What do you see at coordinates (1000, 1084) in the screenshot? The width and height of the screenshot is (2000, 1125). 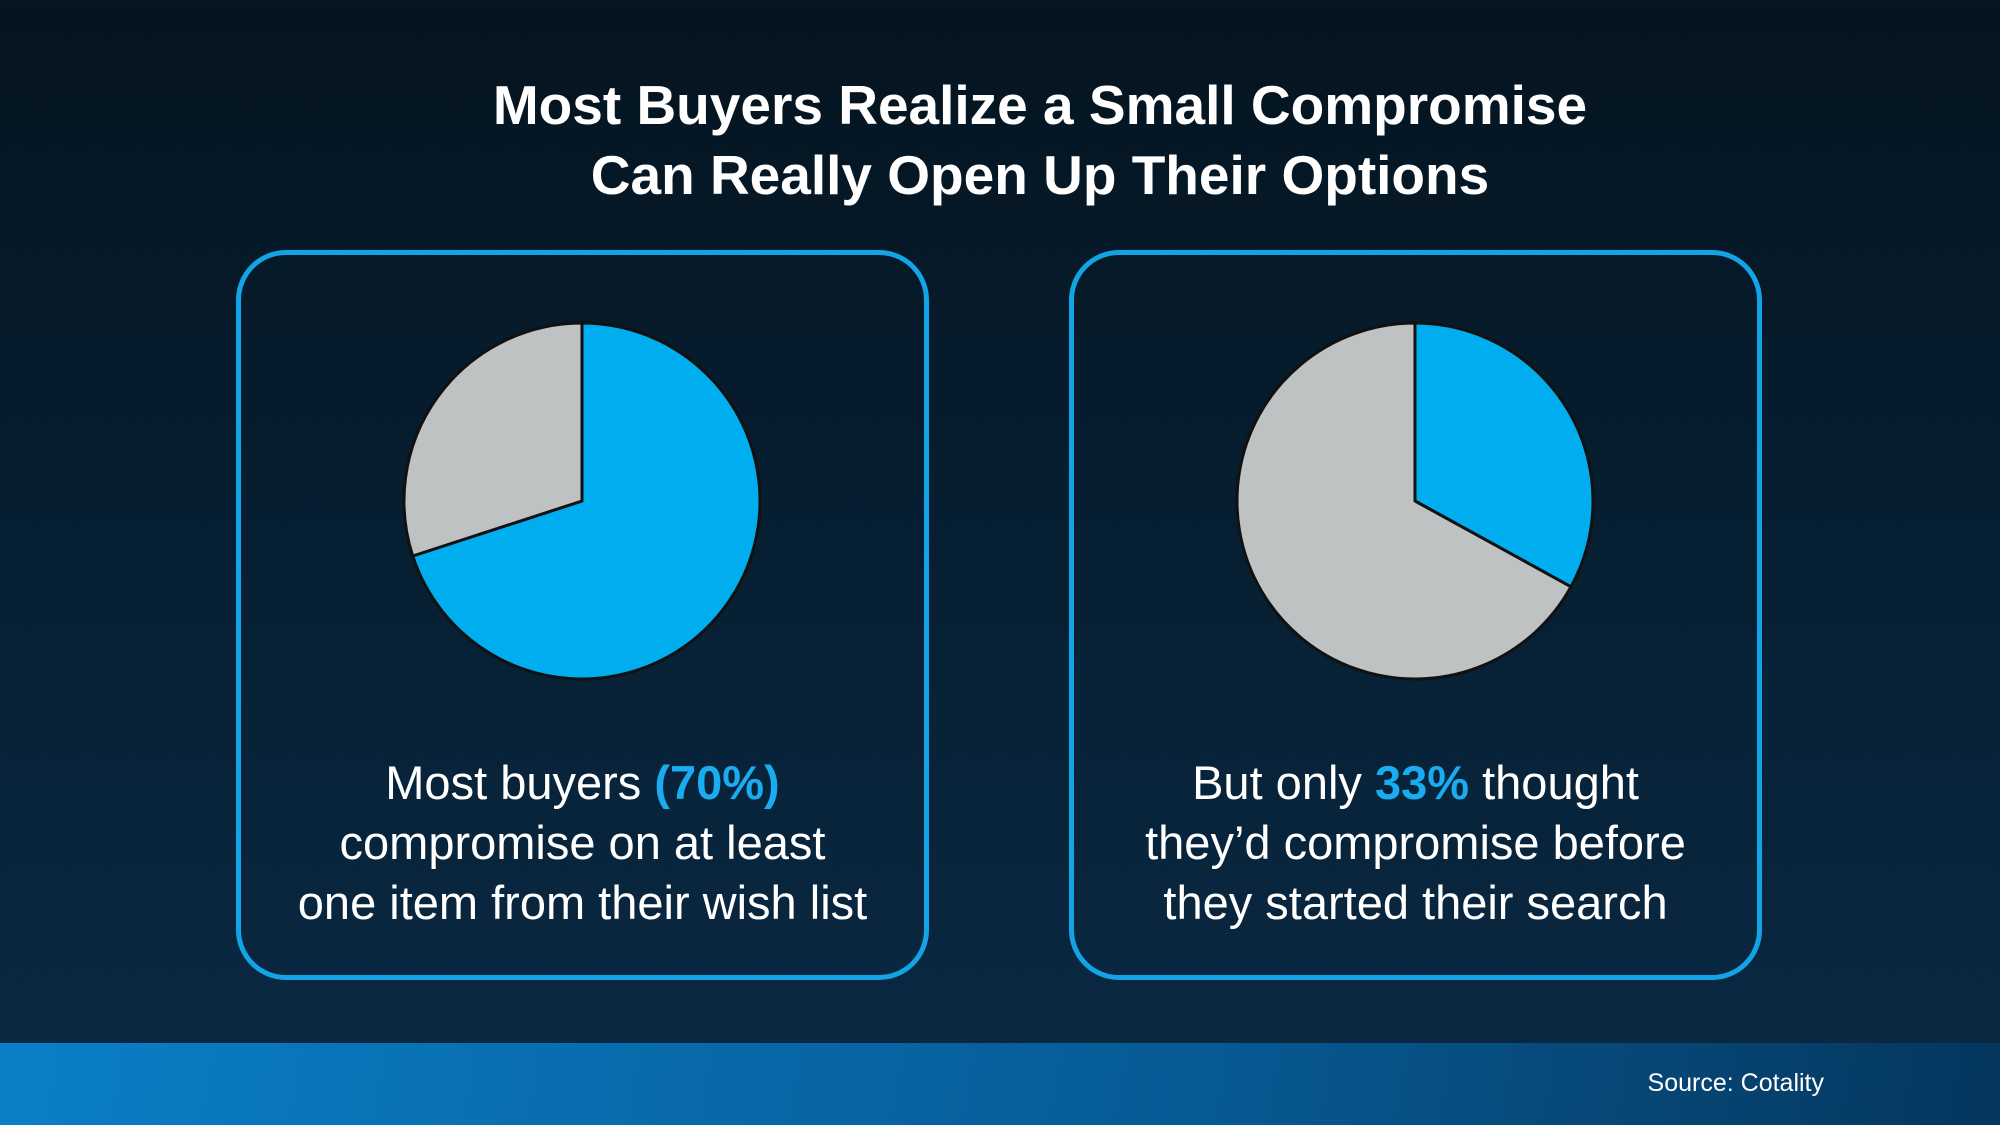 I see `footer-bar: Source: Cotality` at bounding box center [1000, 1084].